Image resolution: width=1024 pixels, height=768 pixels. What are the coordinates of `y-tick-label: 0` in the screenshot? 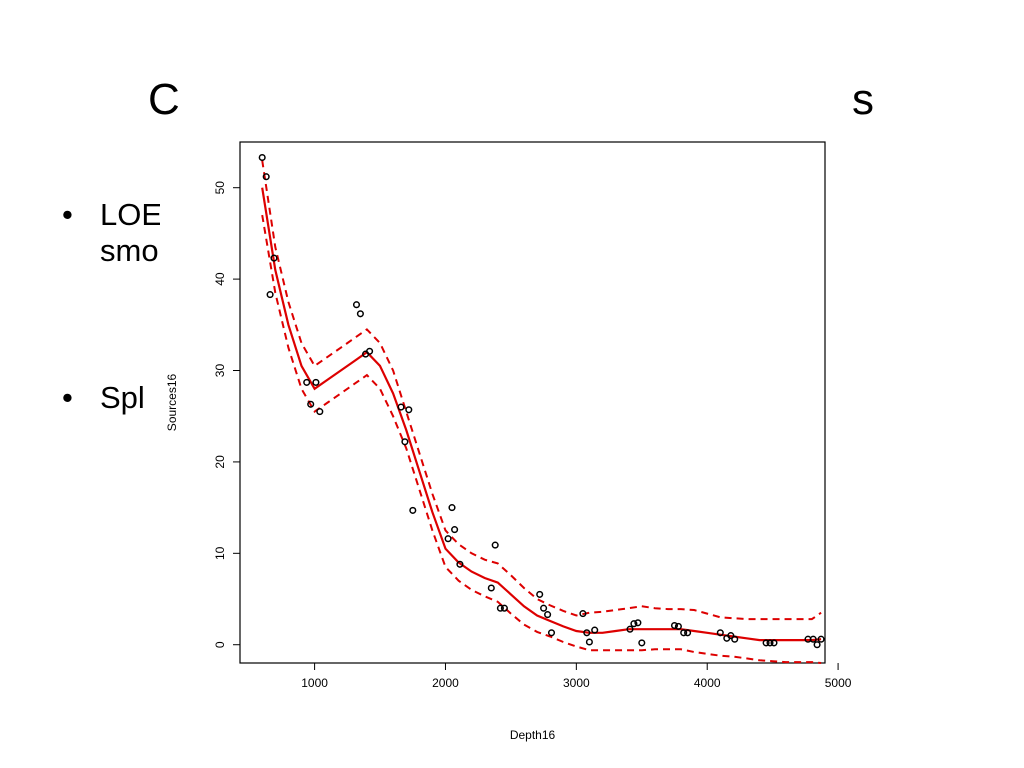 It's located at (220, 644).